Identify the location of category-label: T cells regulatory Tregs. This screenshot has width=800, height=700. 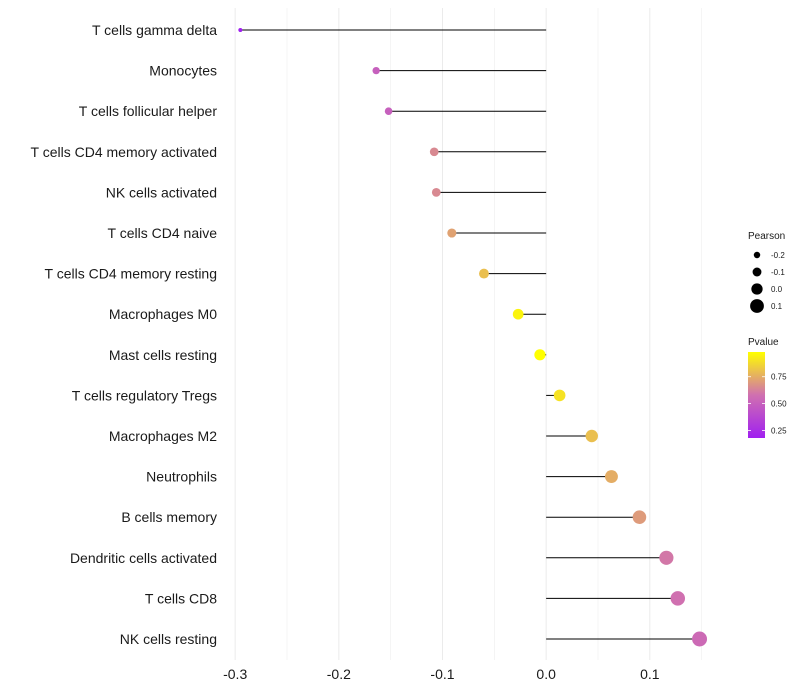
(144, 395).